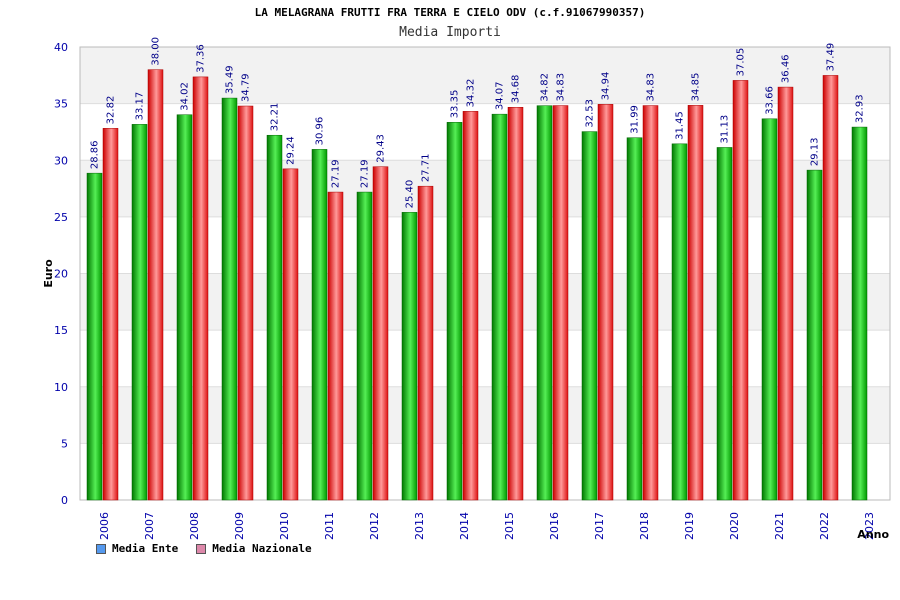 This screenshot has width=900, height=600. I want to click on y-tick-label: 40, so click(61, 47).